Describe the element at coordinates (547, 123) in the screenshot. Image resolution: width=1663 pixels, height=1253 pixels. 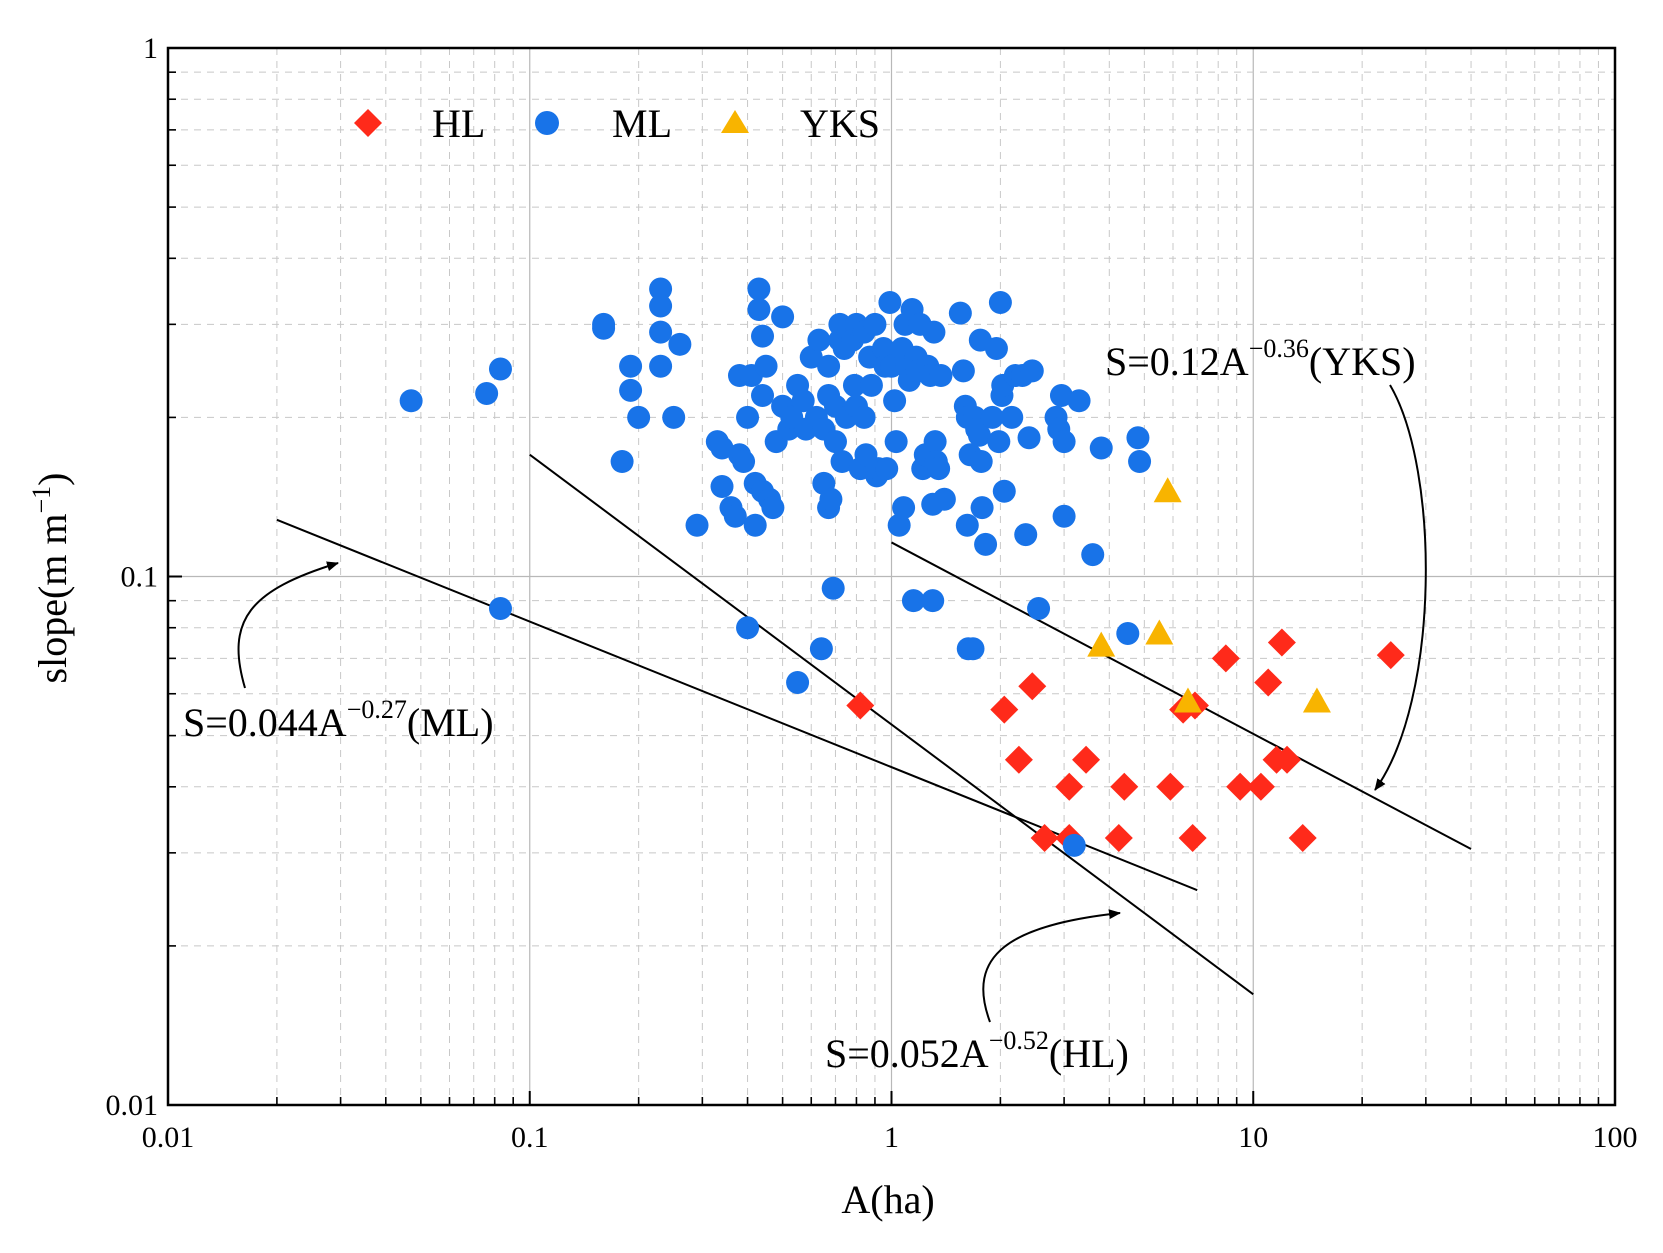
I see `legend-marker-ml` at that location.